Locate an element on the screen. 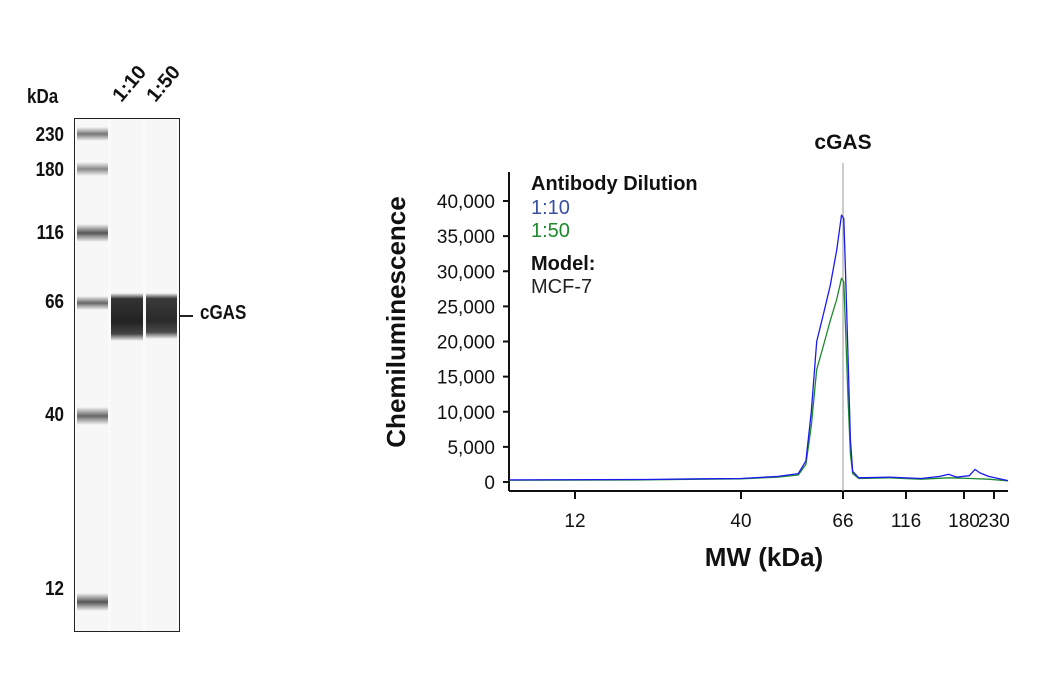  x-tick-label: 66 is located at coordinates (842, 521).